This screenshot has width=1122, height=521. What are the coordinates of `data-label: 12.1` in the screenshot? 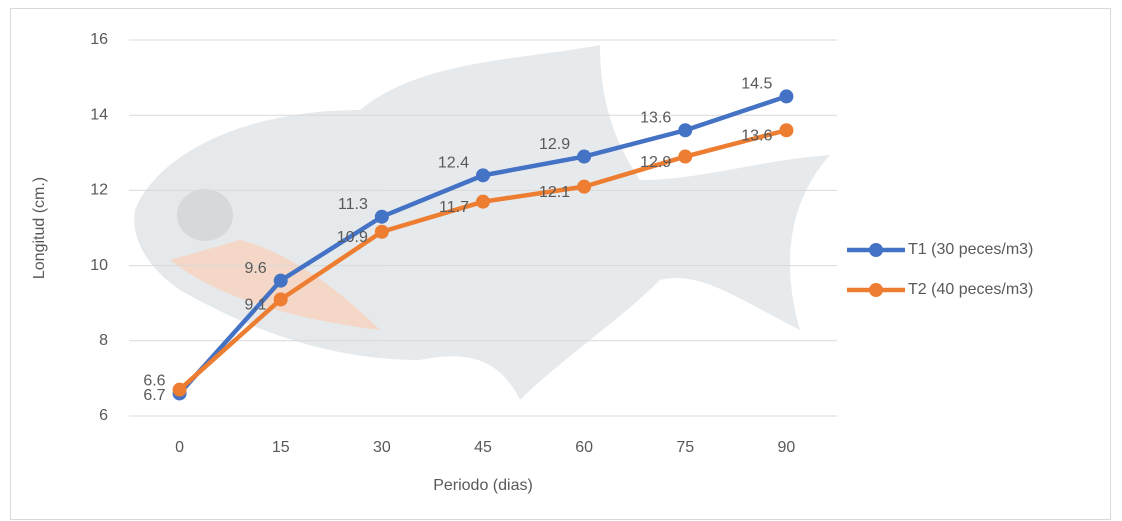 It's located at (554, 192).